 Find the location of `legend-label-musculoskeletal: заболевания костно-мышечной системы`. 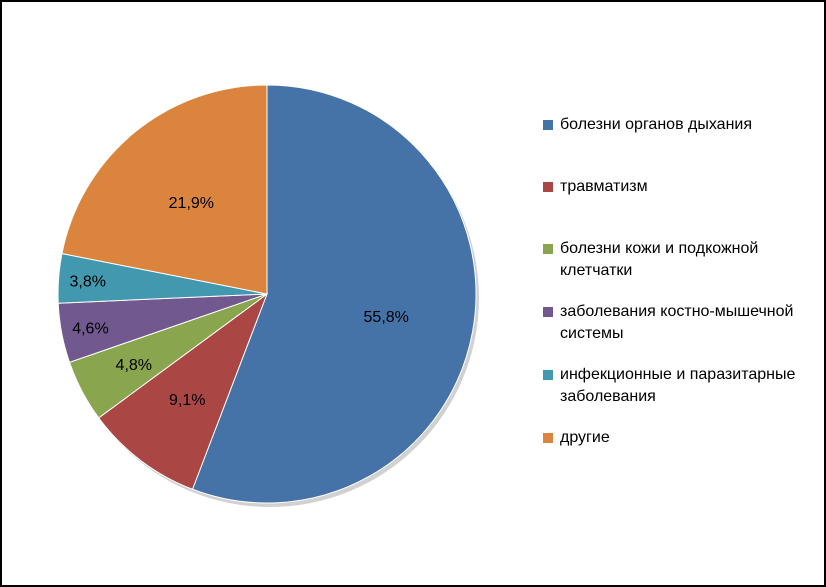

legend-label-musculoskeletal: заболевания костно-мышечной системы is located at coordinates (677, 322).